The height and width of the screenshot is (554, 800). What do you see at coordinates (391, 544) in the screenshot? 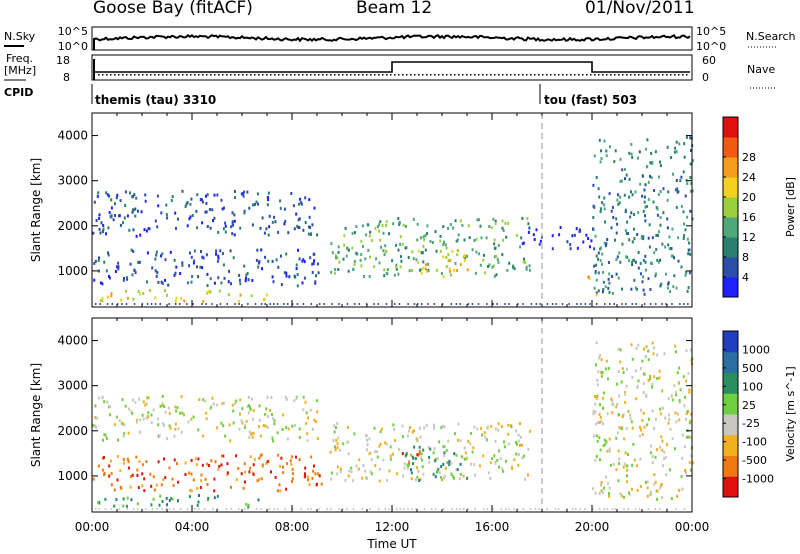
I see `x-axis-label: Time UT` at bounding box center [391, 544].